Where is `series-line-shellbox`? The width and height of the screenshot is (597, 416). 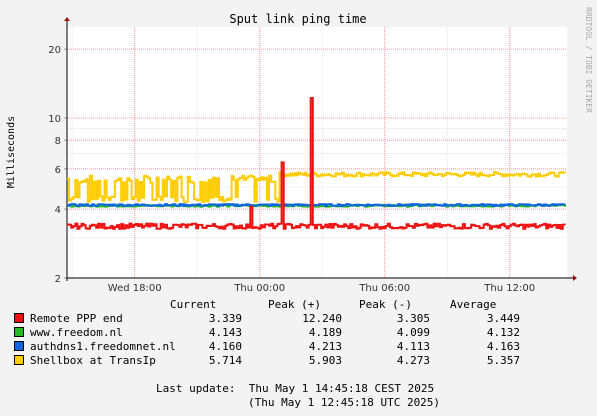
series-line-shellbox is located at coordinates (316, 187).